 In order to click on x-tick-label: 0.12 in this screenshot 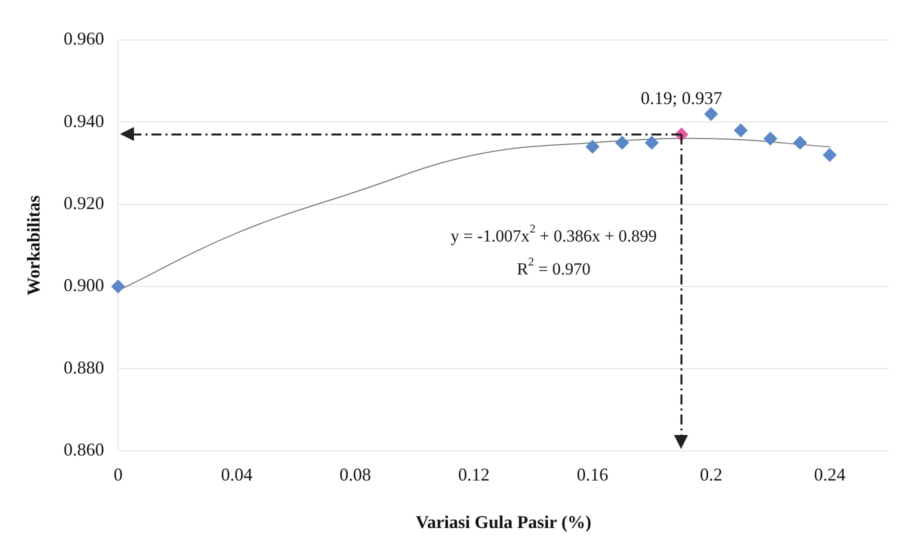, I will do `click(474, 474)`.